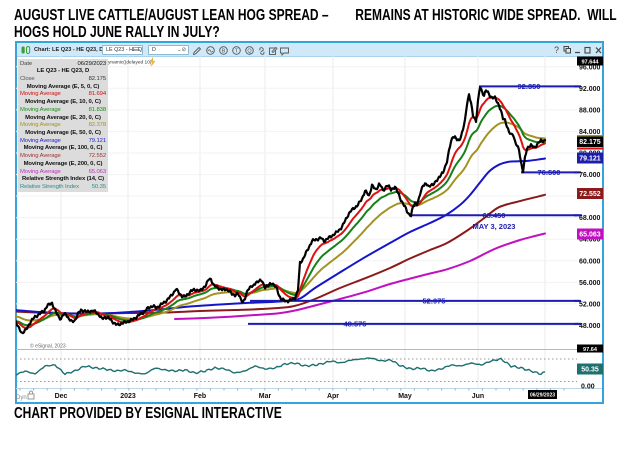 The image size is (642, 456). Describe the element at coordinates (590, 194) in the screenshot. I see `svg-text: 72.552` at that location.